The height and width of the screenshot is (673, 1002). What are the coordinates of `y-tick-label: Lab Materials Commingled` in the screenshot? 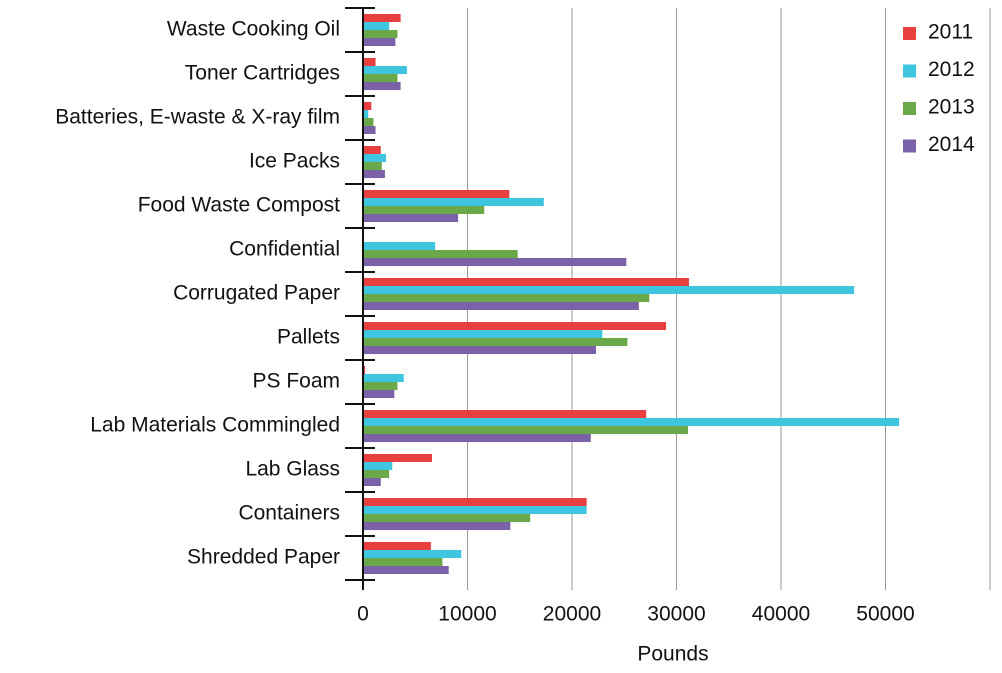 It's located at (215, 425).